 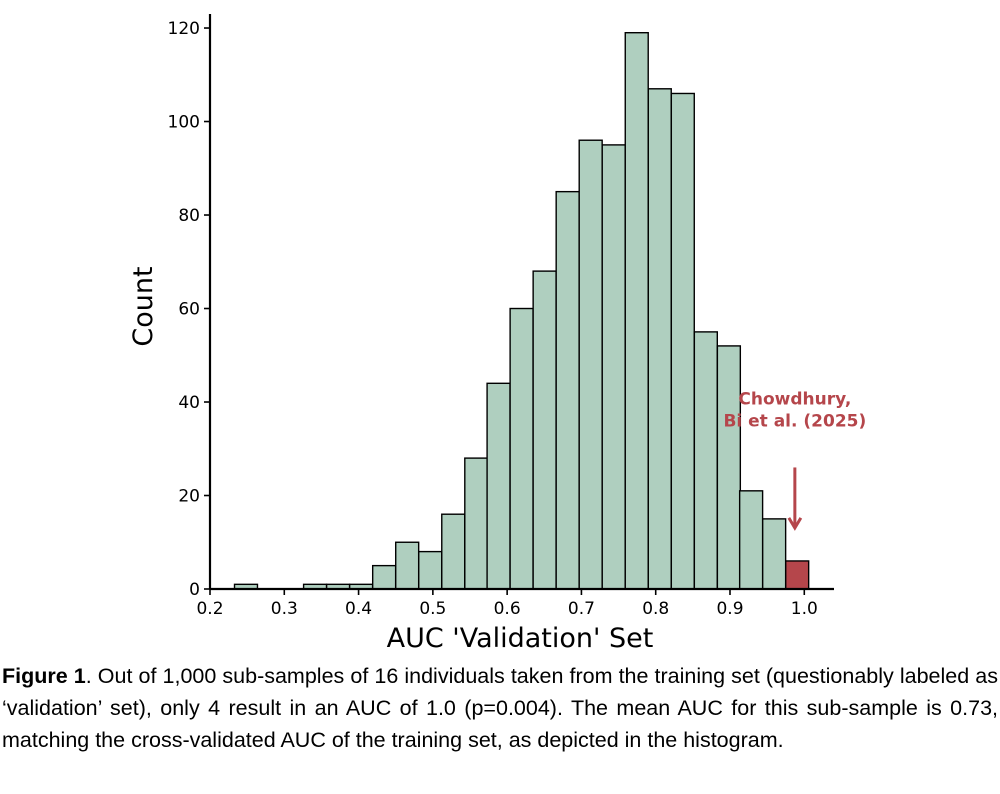 I want to click on annotation-arrow-head, so click(x=795, y=524).